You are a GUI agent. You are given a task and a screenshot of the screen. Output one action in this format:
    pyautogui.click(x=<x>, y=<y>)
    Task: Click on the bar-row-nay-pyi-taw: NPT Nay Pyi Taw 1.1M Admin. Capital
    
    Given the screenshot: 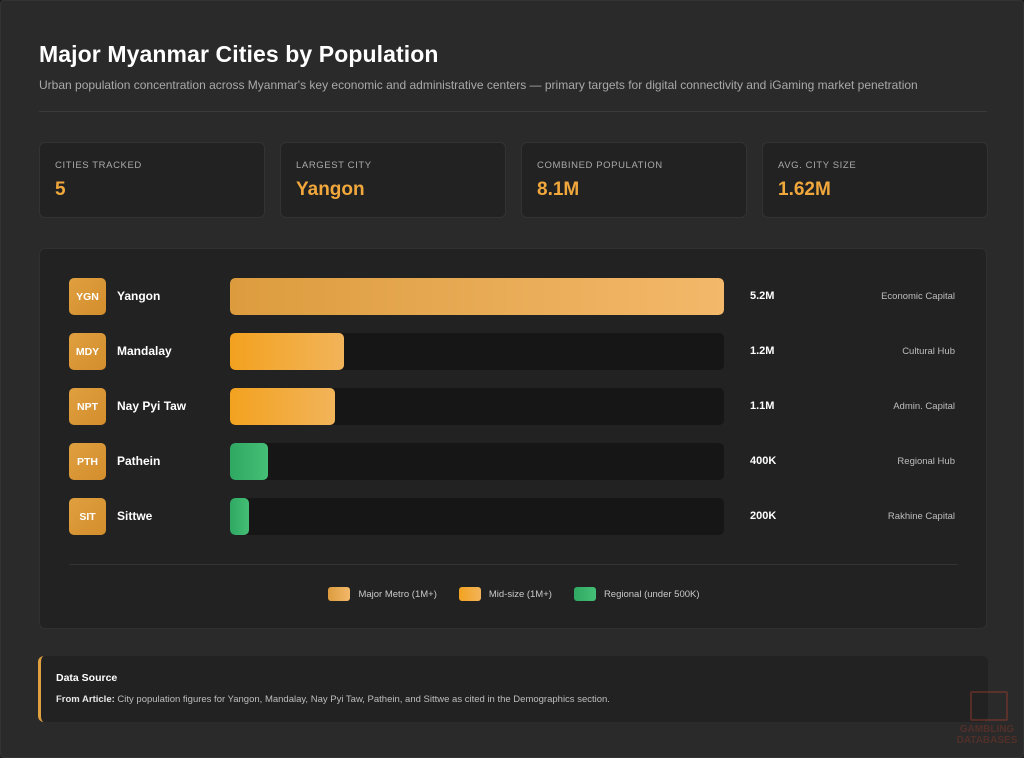 What is the action you would take?
    pyautogui.click(x=514, y=406)
    